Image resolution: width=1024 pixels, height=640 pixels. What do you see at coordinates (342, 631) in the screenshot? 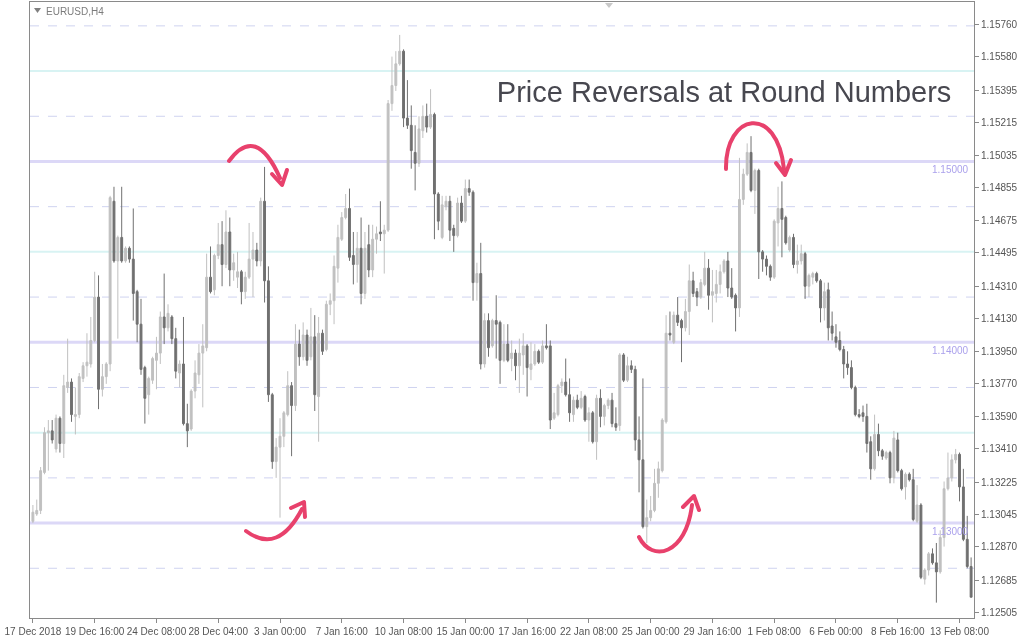
I see `x-tick-label: 7 Jan 16:00` at bounding box center [342, 631].